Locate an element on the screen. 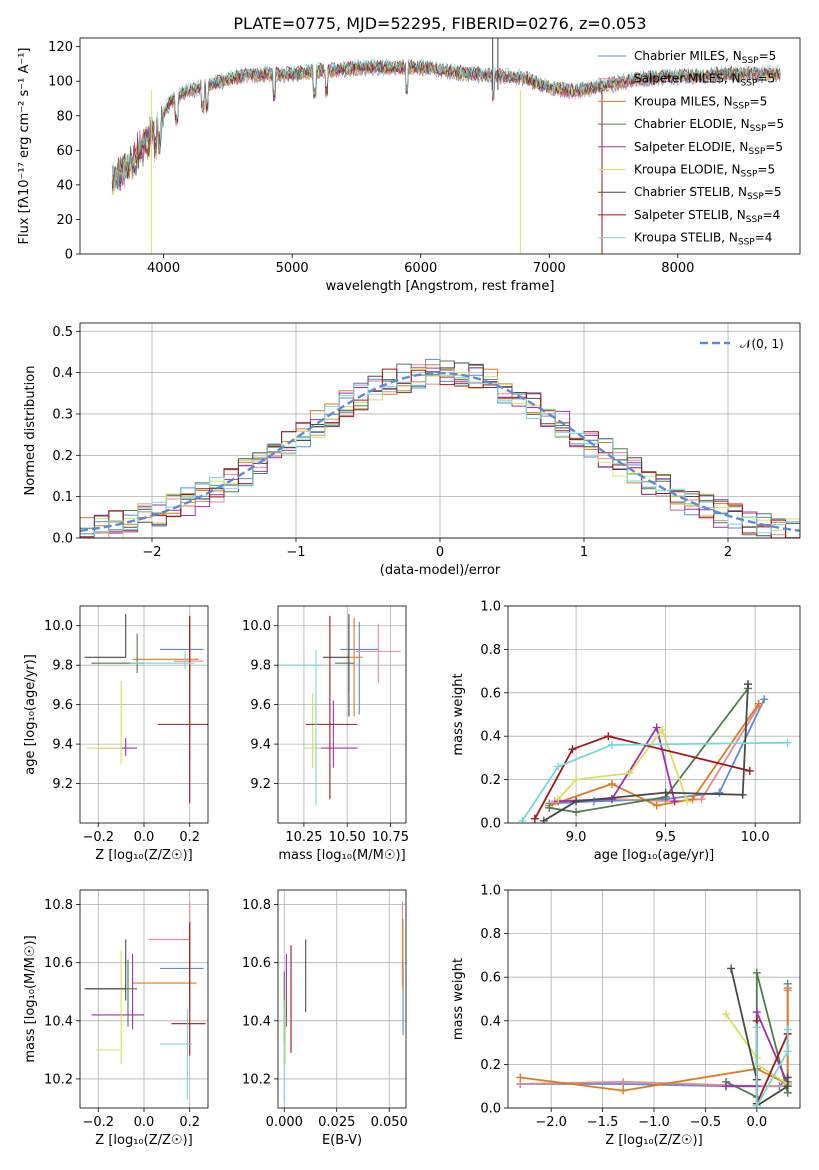 This screenshot has height=1170, width=819. y-tick-label: 60 is located at coordinates (64, 151).